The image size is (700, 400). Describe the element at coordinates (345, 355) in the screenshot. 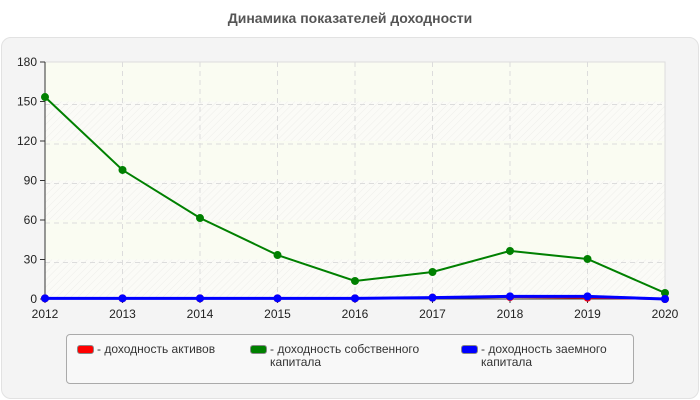

I see `legend-label: - доходность собственного капитала` at that location.